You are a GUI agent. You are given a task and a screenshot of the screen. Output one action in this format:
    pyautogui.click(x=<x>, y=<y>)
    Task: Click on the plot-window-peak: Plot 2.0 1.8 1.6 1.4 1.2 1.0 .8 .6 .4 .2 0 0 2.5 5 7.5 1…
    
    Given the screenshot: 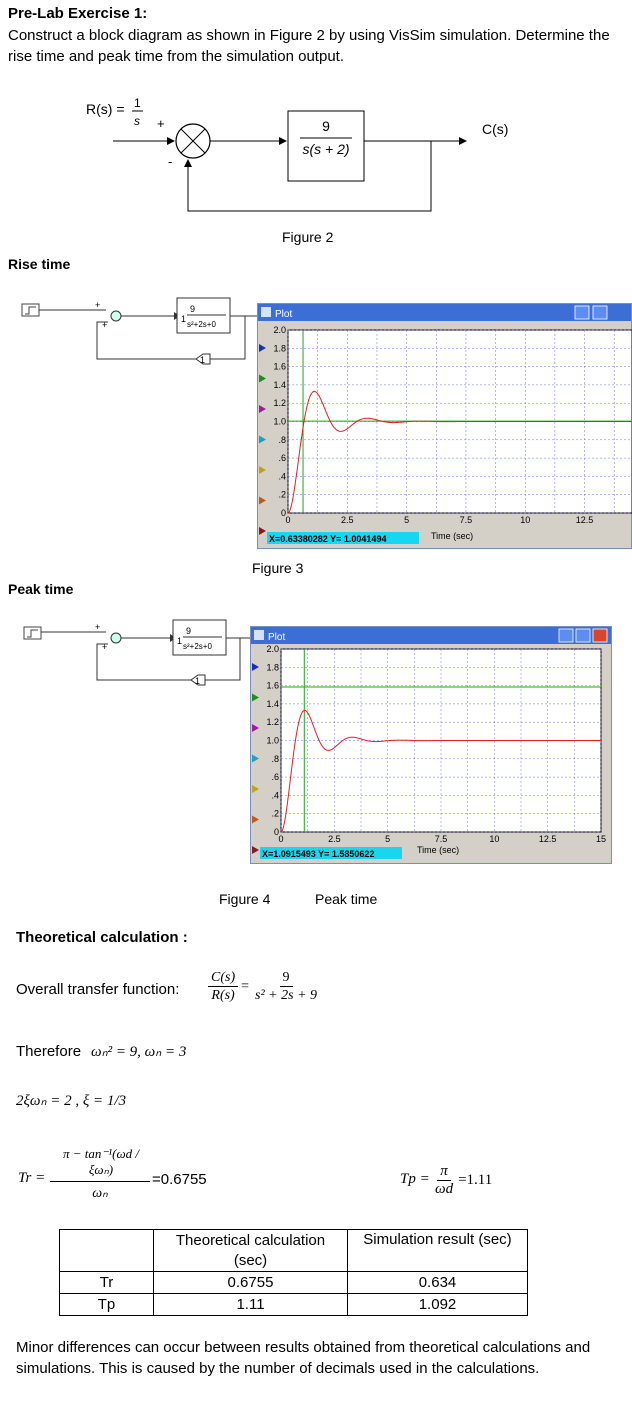 What is the action you would take?
    pyautogui.click(x=431, y=745)
    